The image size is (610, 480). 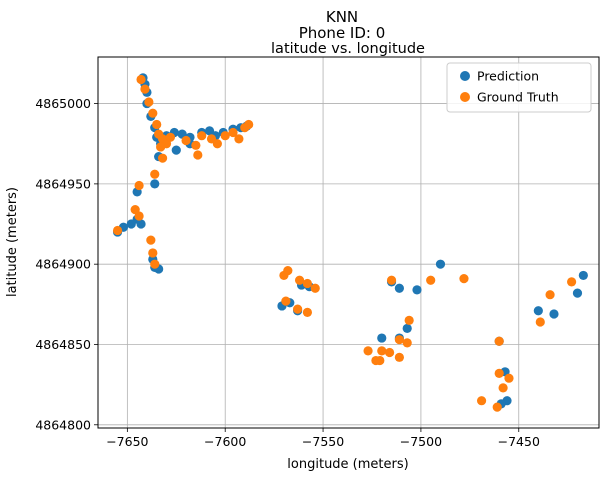 I want to click on y-axis-label: latitude (meters), so click(x=12, y=242).